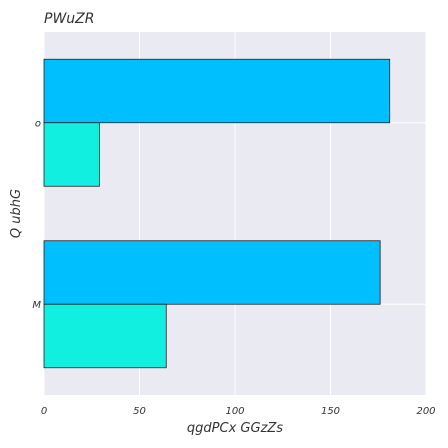 The image size is (448, 448). What do you see at coordinates (36, 305) in the screenshot?
I see `y-tick-1: M` at bounding box center [36, 305].